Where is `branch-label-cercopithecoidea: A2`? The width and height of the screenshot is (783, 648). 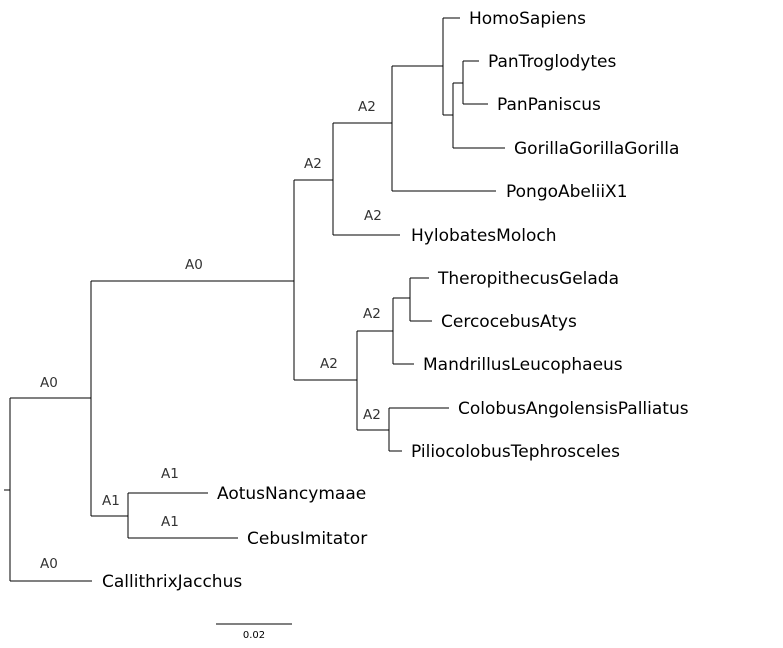
branch-label-cercopithecoidea: A2 is located at coordinates (329, 364).